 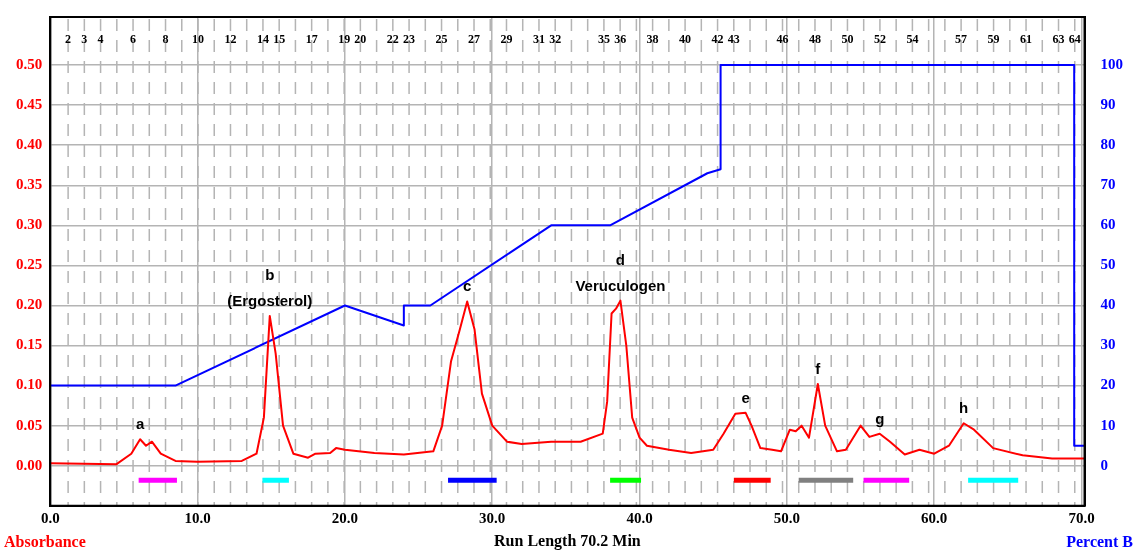 What do you see at coordinates (639, 517) in the screenshot?
I see `x-tick-label: 40.0` at bounding box center [639, 517].